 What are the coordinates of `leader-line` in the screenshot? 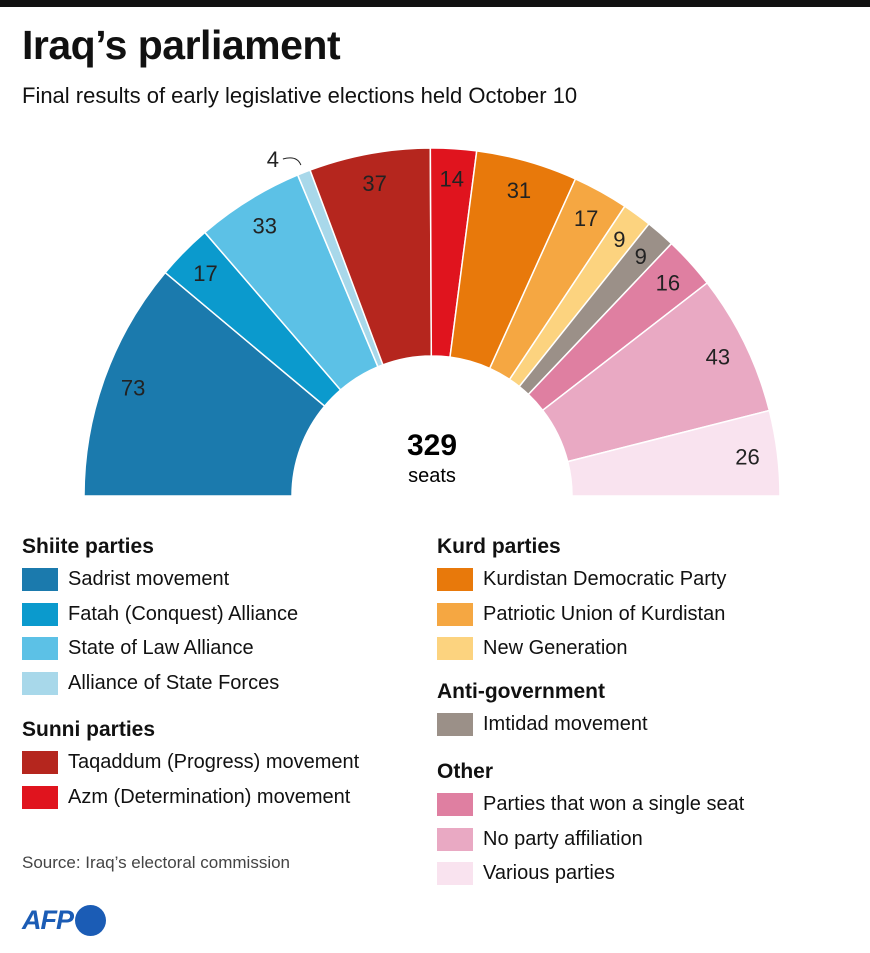 It's located at (292, 161).